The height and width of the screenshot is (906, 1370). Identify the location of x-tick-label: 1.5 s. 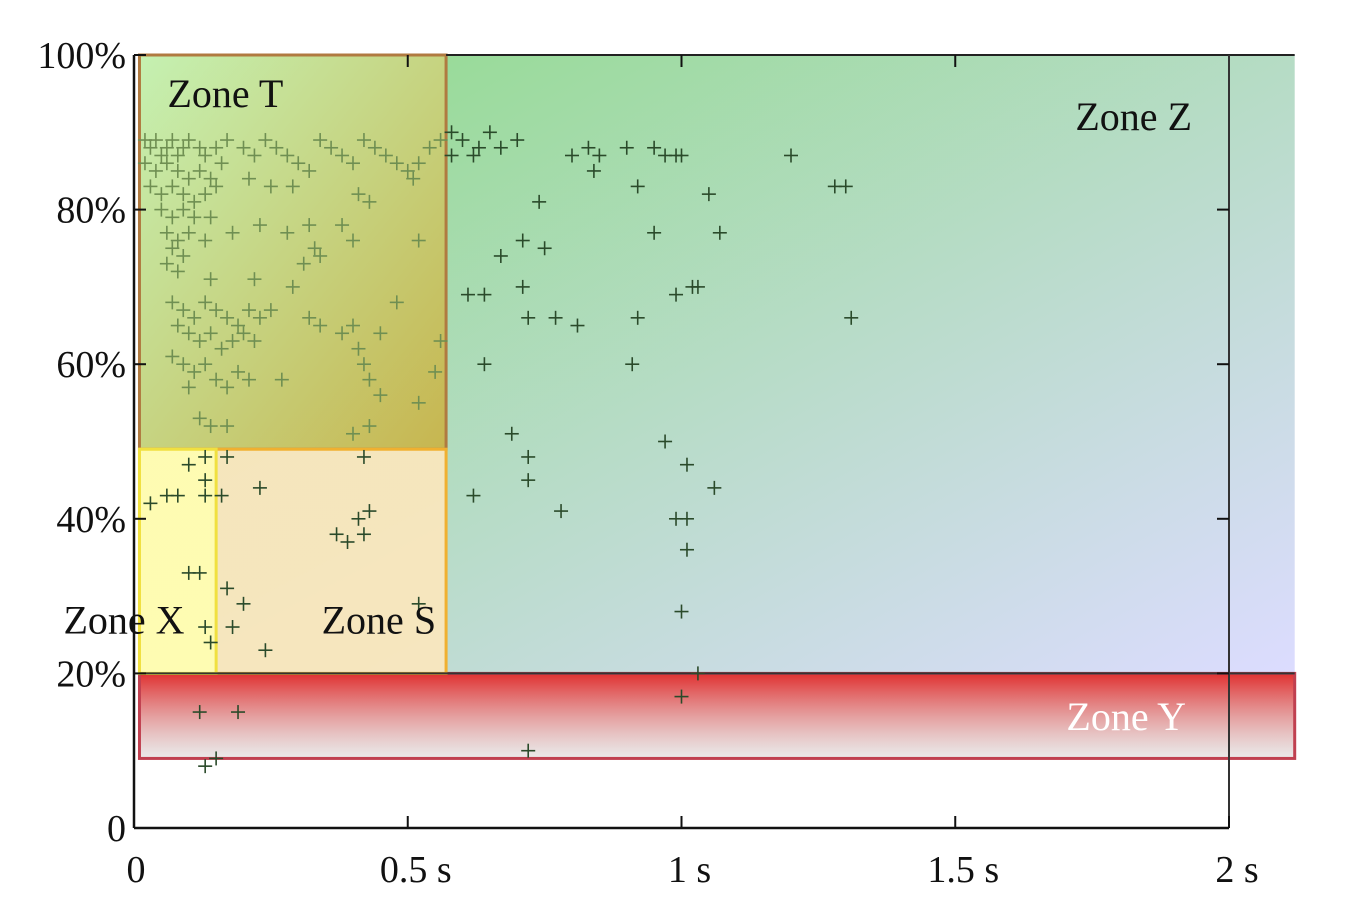
(963, 870).